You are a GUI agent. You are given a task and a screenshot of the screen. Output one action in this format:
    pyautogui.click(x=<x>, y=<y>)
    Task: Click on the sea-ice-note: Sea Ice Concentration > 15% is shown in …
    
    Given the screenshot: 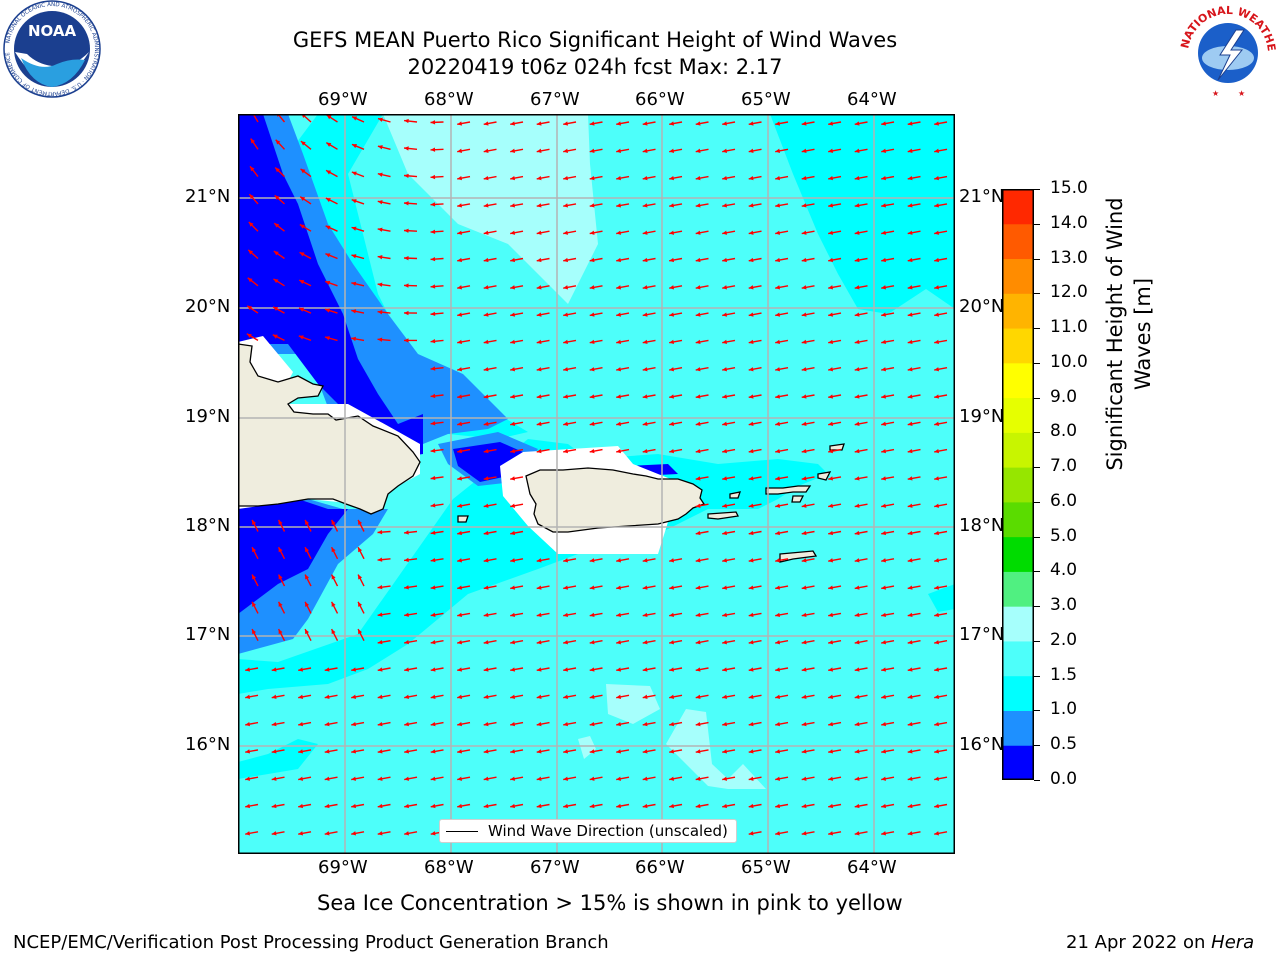 What is the action you would take?
    pyautogui.click(x=610, y=903)
    